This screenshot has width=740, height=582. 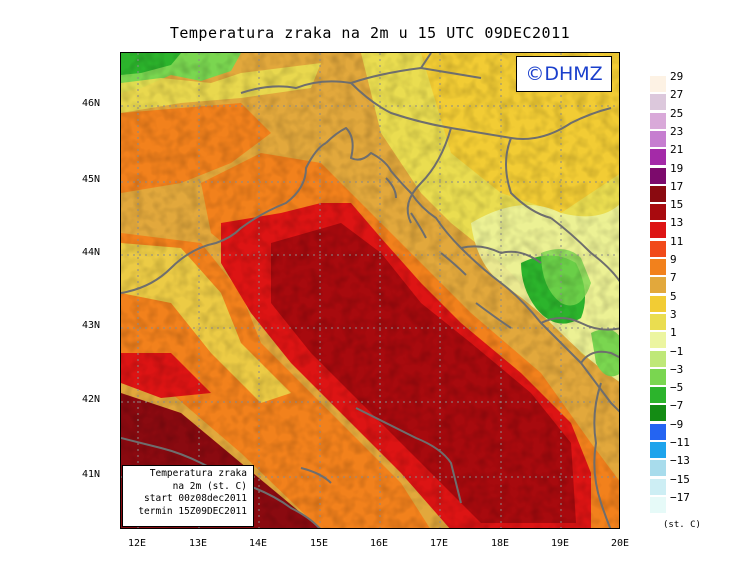 What do you see at coordinates (677, 424) in the screenshot?
I see `legend-label: −9` at bounding box center [677, 424].